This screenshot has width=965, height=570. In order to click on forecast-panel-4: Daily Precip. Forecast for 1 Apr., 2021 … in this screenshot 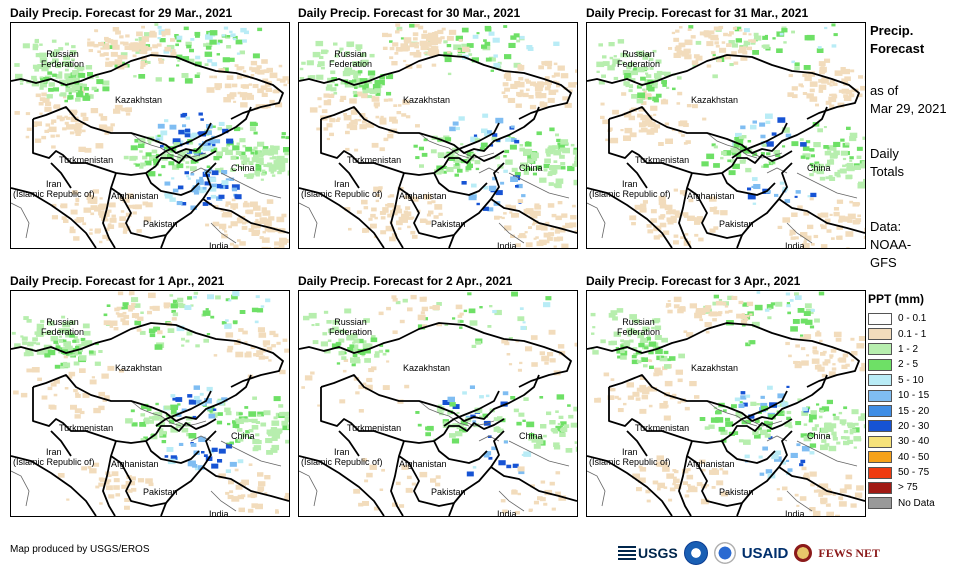, I will do `click(150, 395)`.